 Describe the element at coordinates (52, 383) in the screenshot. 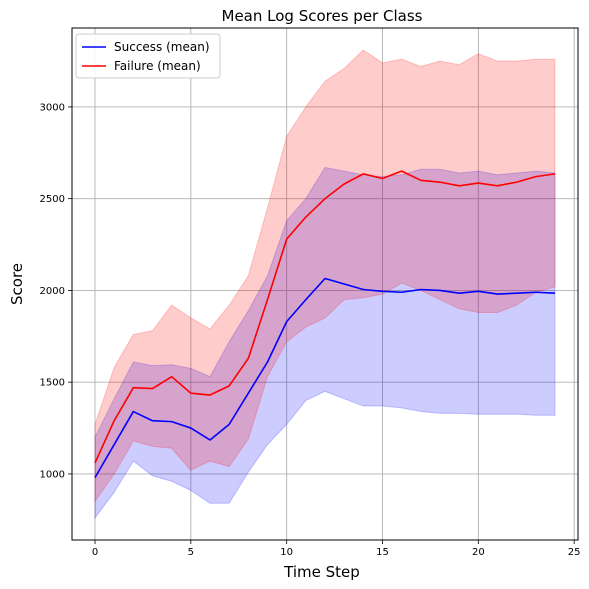

I see `y-tick-label: 1500` at that location.